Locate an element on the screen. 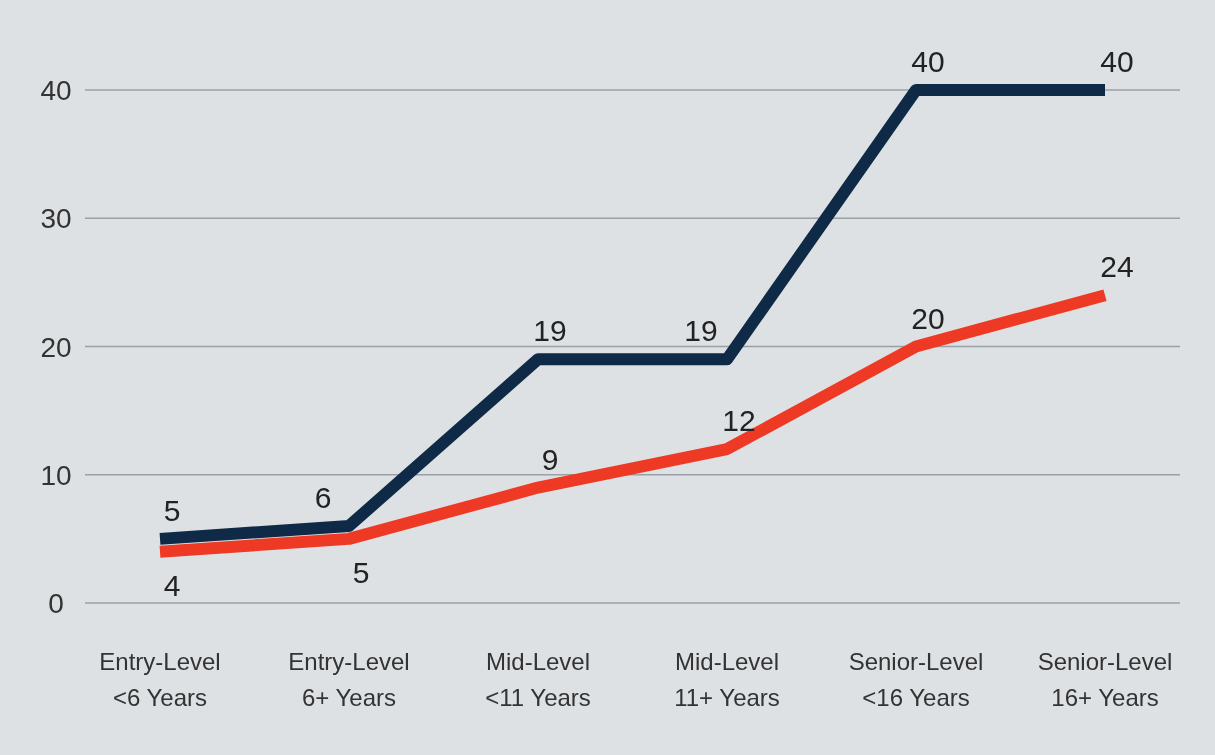 This screenshot has width=1215, height=755. y-tick-label: 40 is located at coordinates (56, 90).